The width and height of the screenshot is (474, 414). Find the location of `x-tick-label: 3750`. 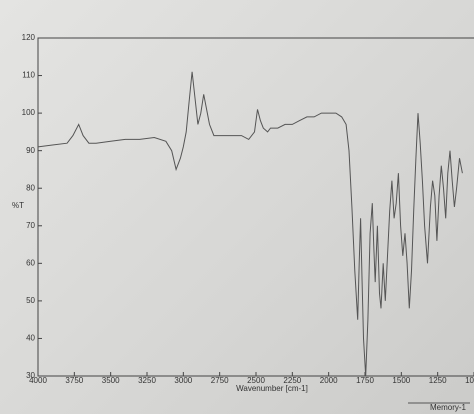

x-tick-label: 3750 is located at coordinates (74, 380).